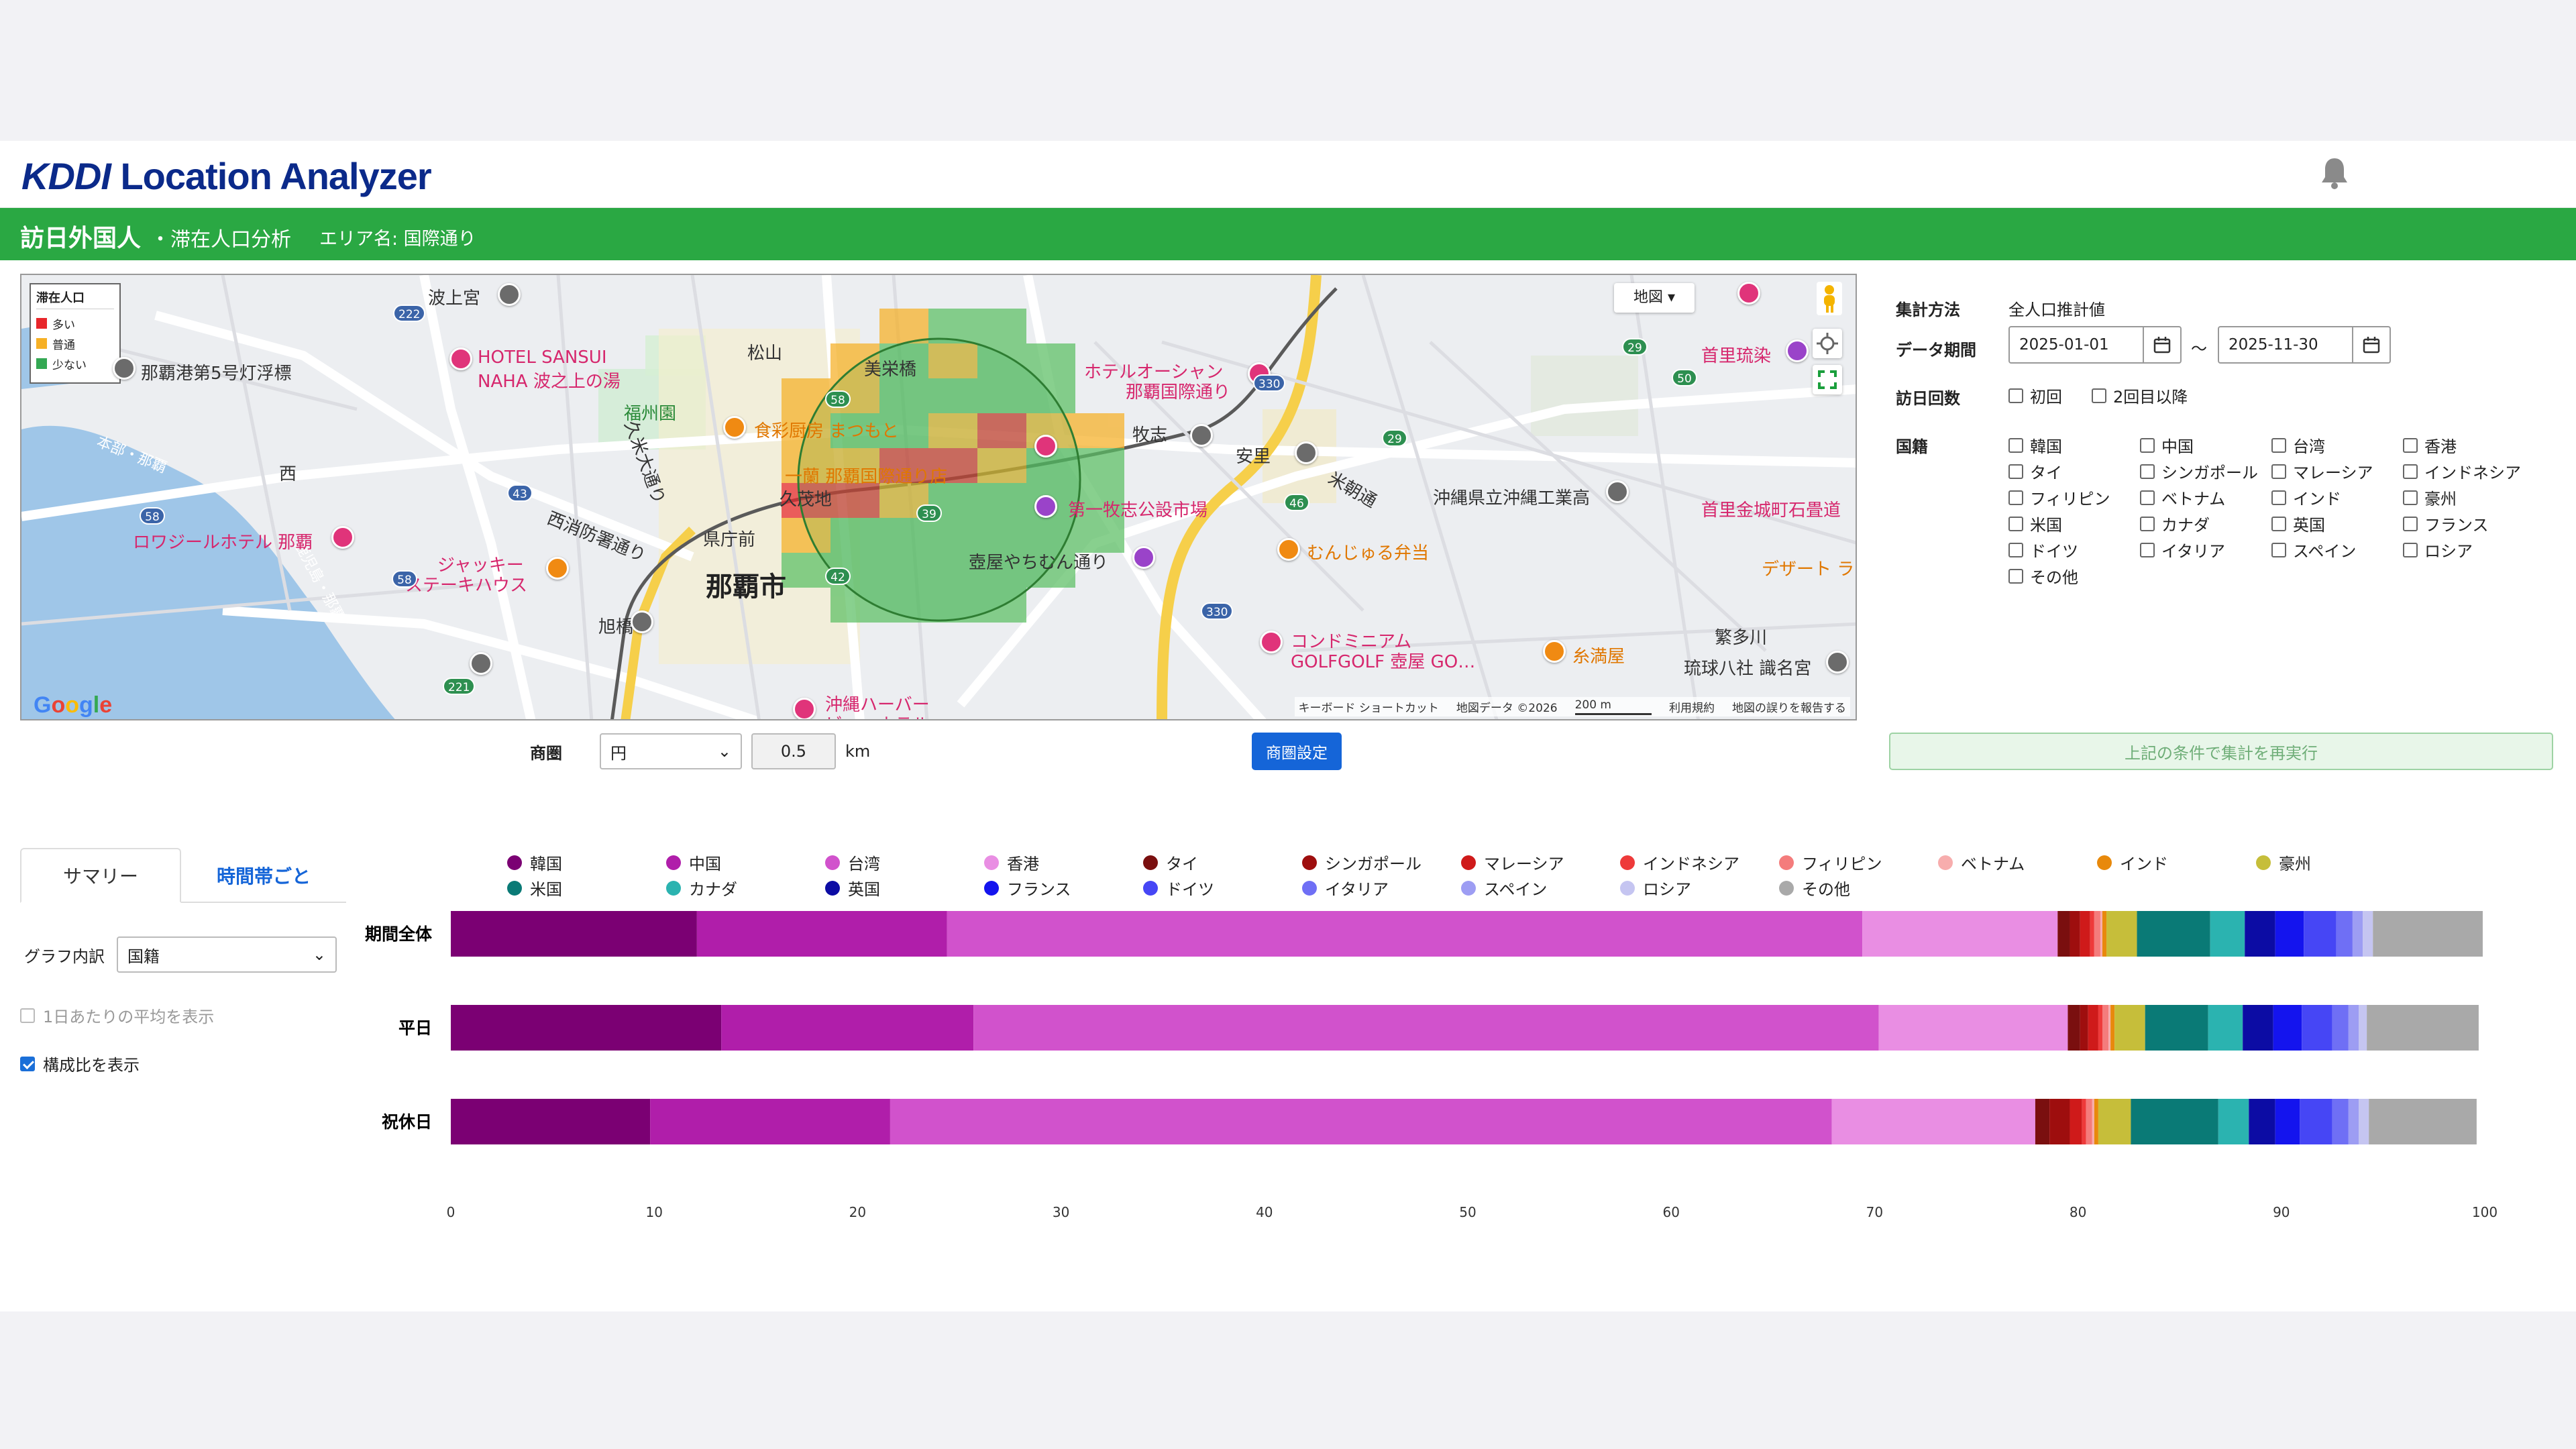 The width and height of the screenshot is (2576, 1449). Describe the element at coordinates (2043, 549) in the screenshot. I see `nationality-checkbox: ドイツ` at that location.